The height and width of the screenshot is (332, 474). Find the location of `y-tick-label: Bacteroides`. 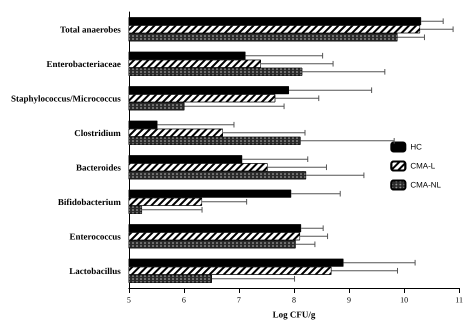

y-tick-label: Bacteroides is located at coordinates (99, 167).